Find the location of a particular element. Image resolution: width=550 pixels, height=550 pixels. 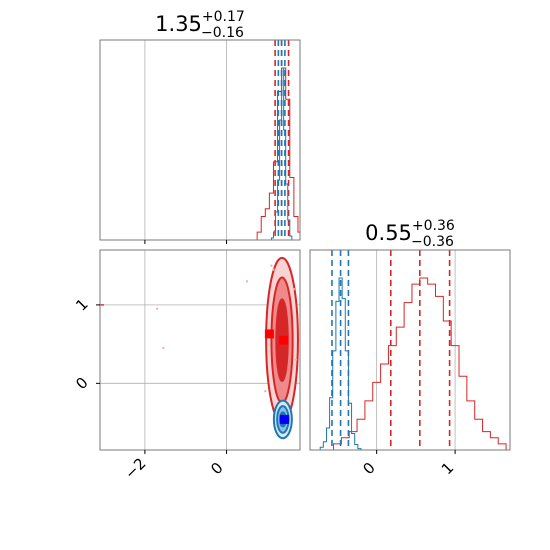

hist-right-title: 0.55+0.36 is located at coordinates (410, 231).